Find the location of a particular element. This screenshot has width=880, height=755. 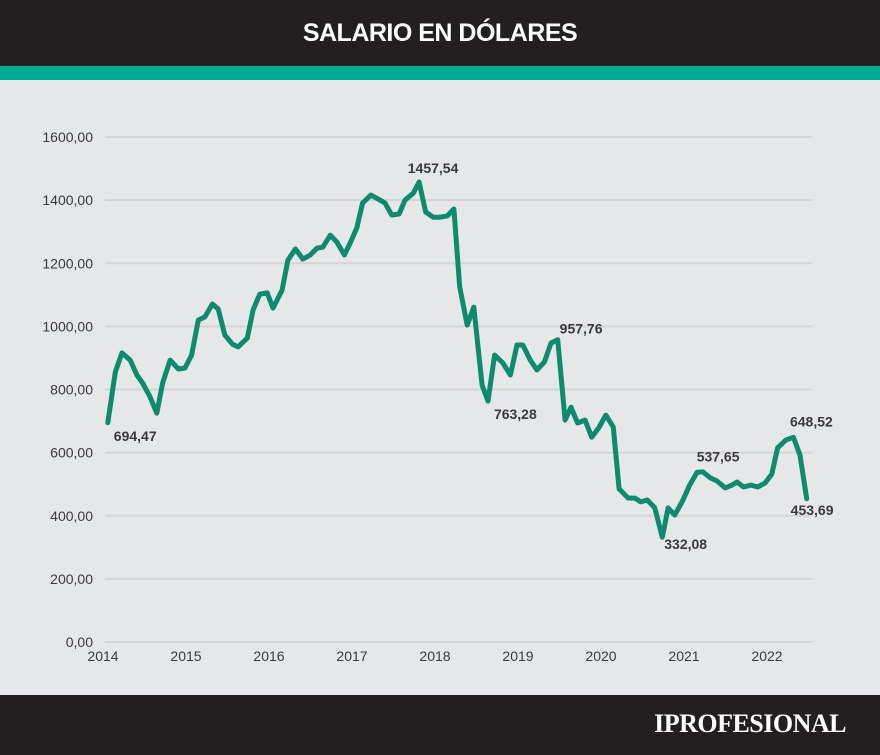

brand-logo: IPROFESIONAL is located at coordinates (750, 723).